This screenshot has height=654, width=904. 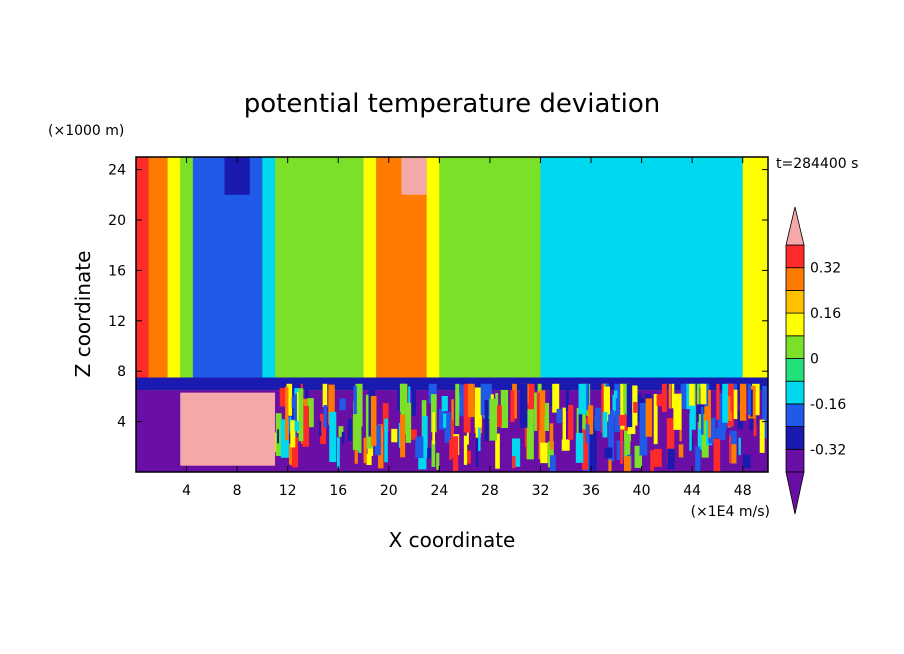 What do you see at coordinates (121, 423) in the screenshot?
I see `y-tick-label: 4` at bounding box center [121, 423].